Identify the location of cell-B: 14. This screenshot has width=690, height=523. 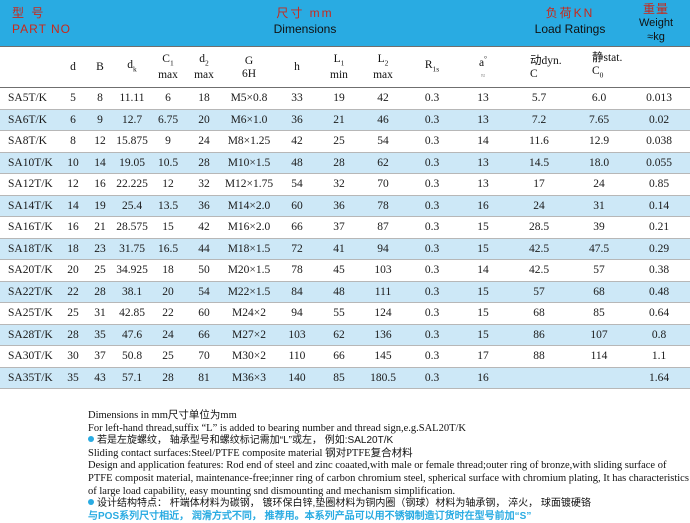
(100, 163).